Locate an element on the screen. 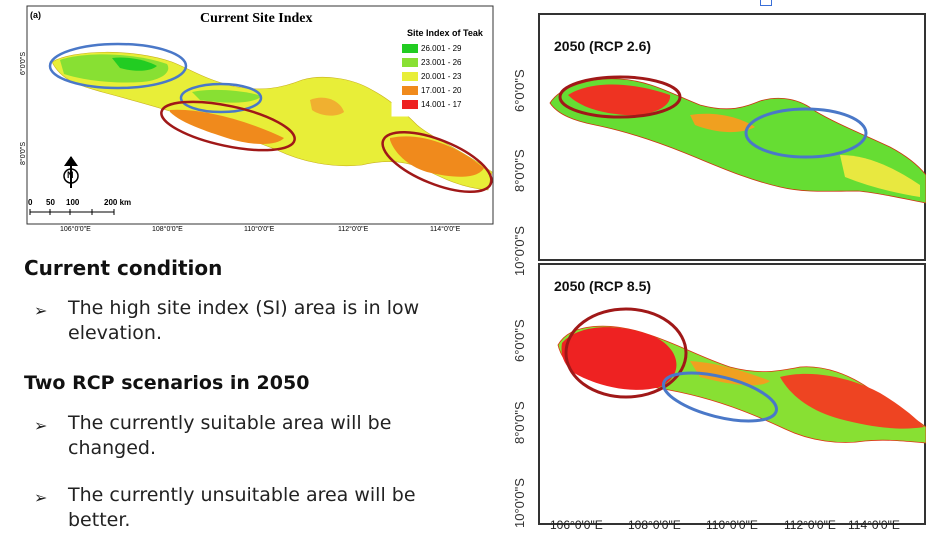  low-si-east is located at coordinates (437, 156).